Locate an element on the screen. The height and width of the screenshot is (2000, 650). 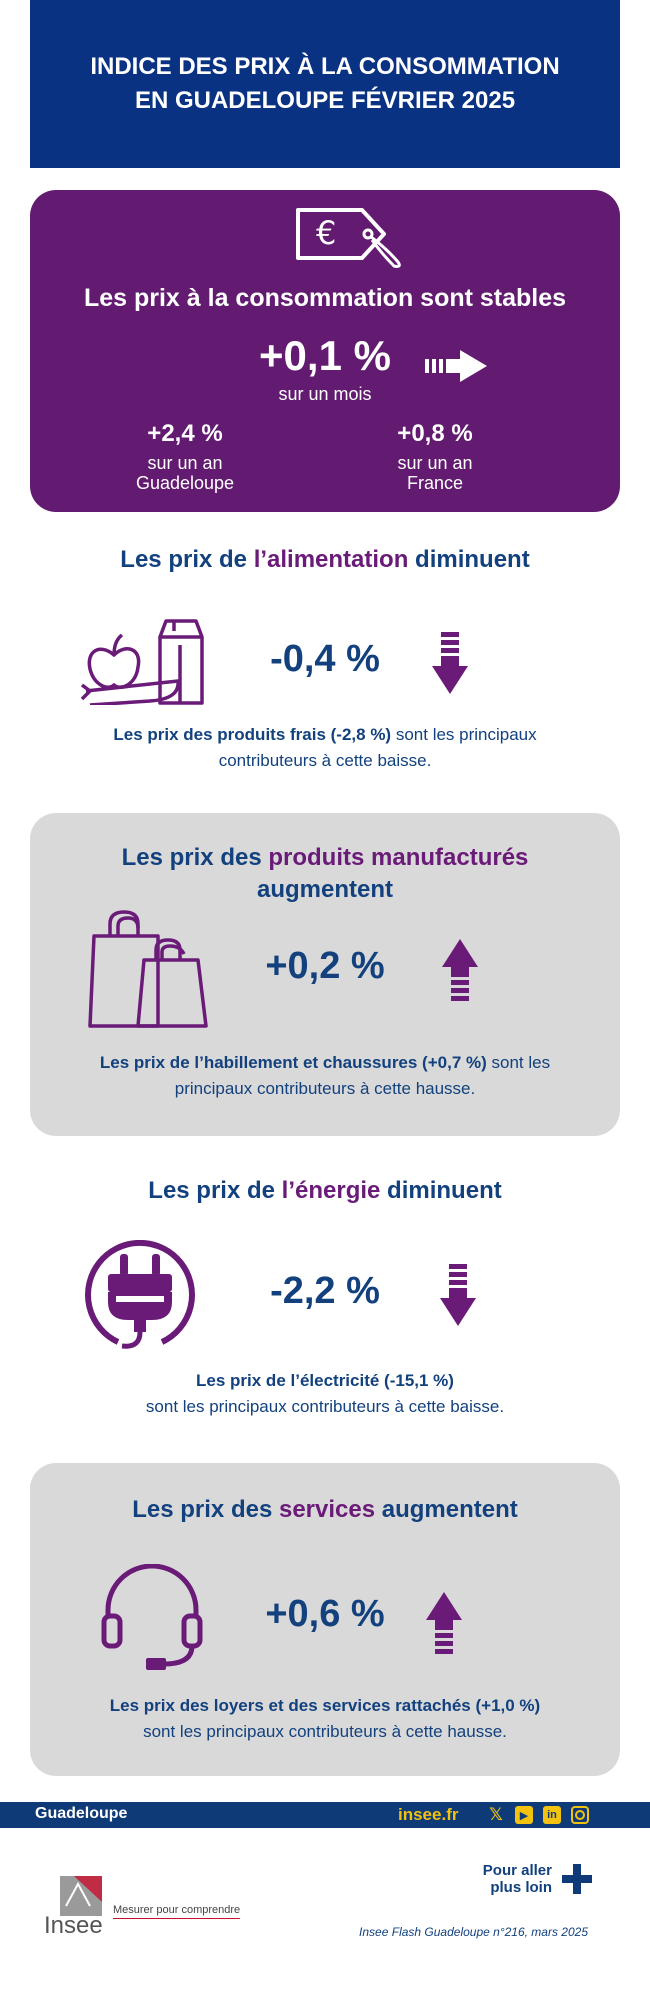
summary-headline: Les prix à la consommation sont stables is located at coordinates (325, 298).